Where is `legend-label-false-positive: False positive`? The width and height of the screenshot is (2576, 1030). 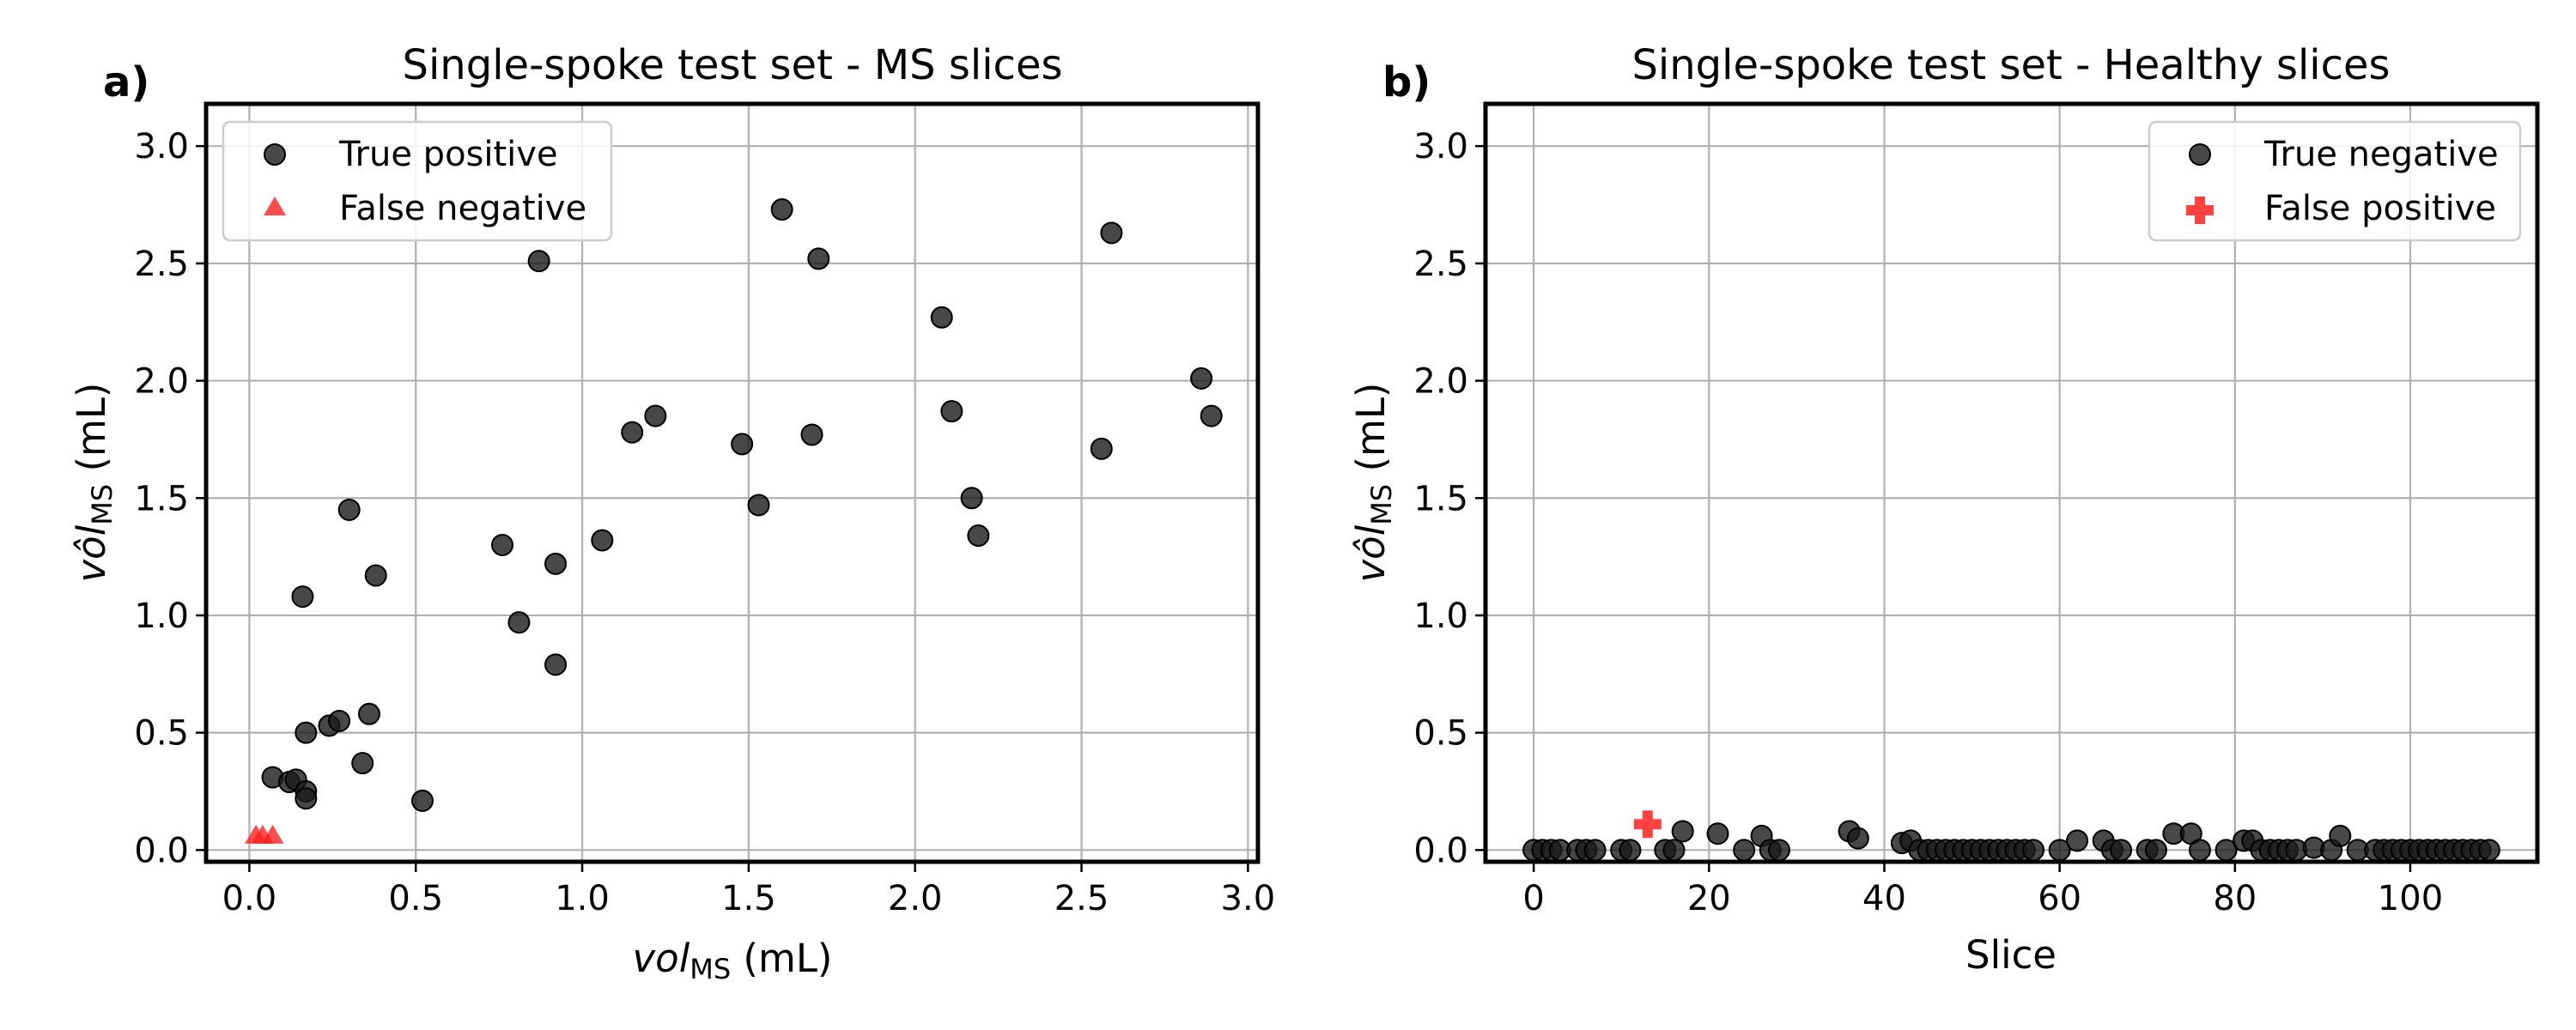 legend-label-false-positive: False positive is located at coordinates (2380, 208).